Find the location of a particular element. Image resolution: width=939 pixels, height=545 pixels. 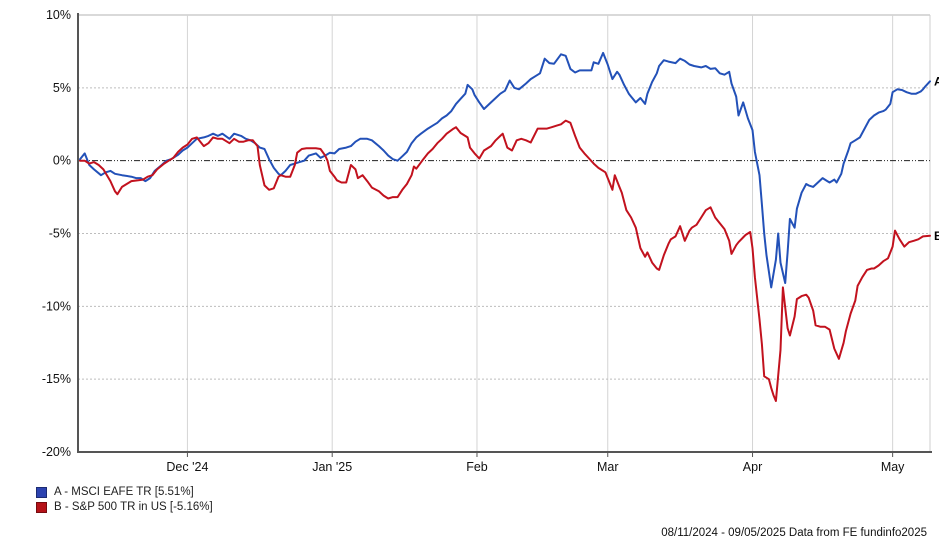

legend-label-a: A - MSCI EAFE TR [5.51%] is located at coordinates (124, 492).